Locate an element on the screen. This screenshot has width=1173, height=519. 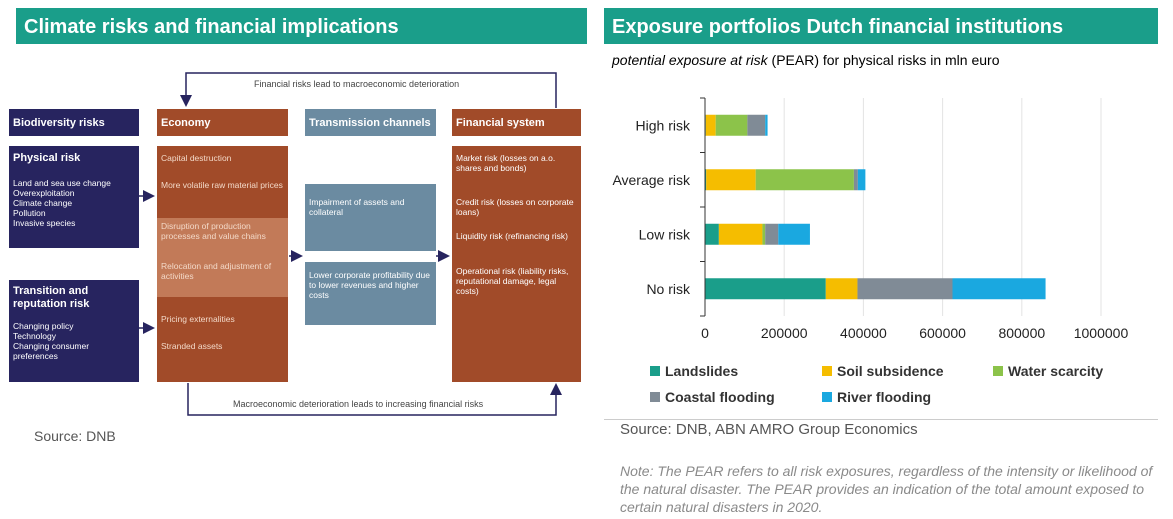
list-item: Liquidity risk (refinancing risk) is located at coordinates (512, 236).